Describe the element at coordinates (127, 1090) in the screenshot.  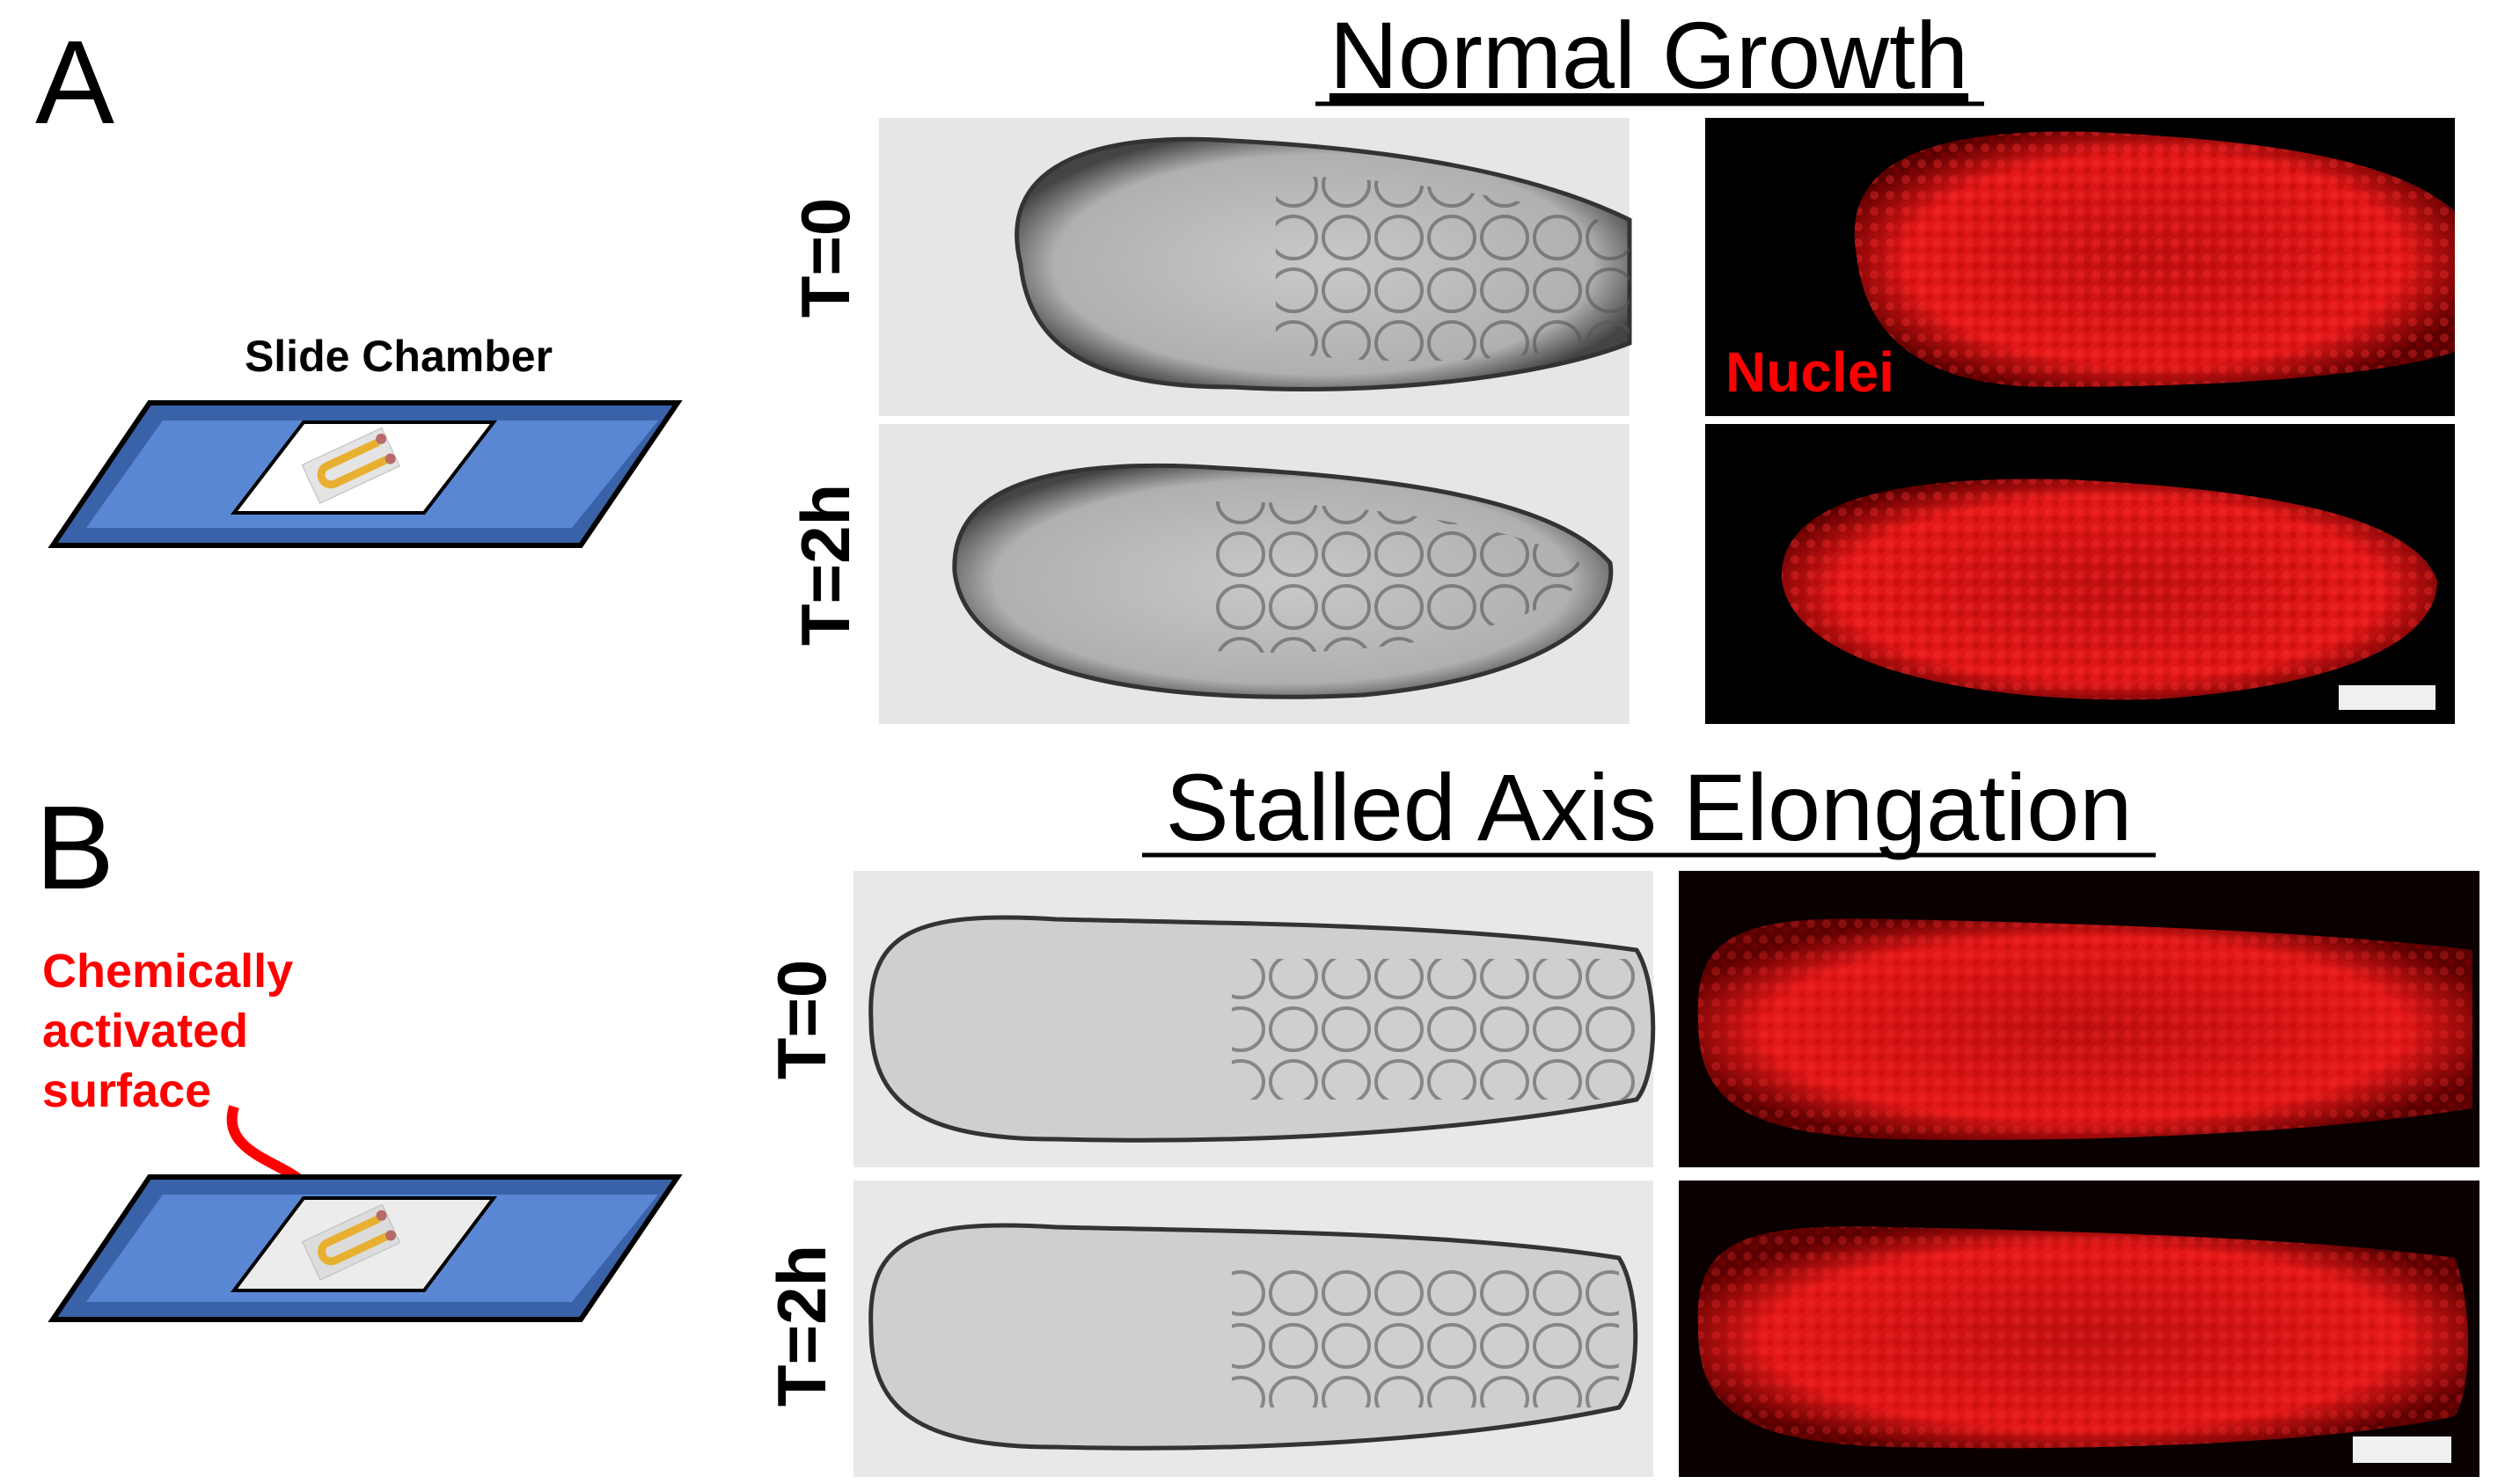
I see `surface-label-line-3: surface` at that location.